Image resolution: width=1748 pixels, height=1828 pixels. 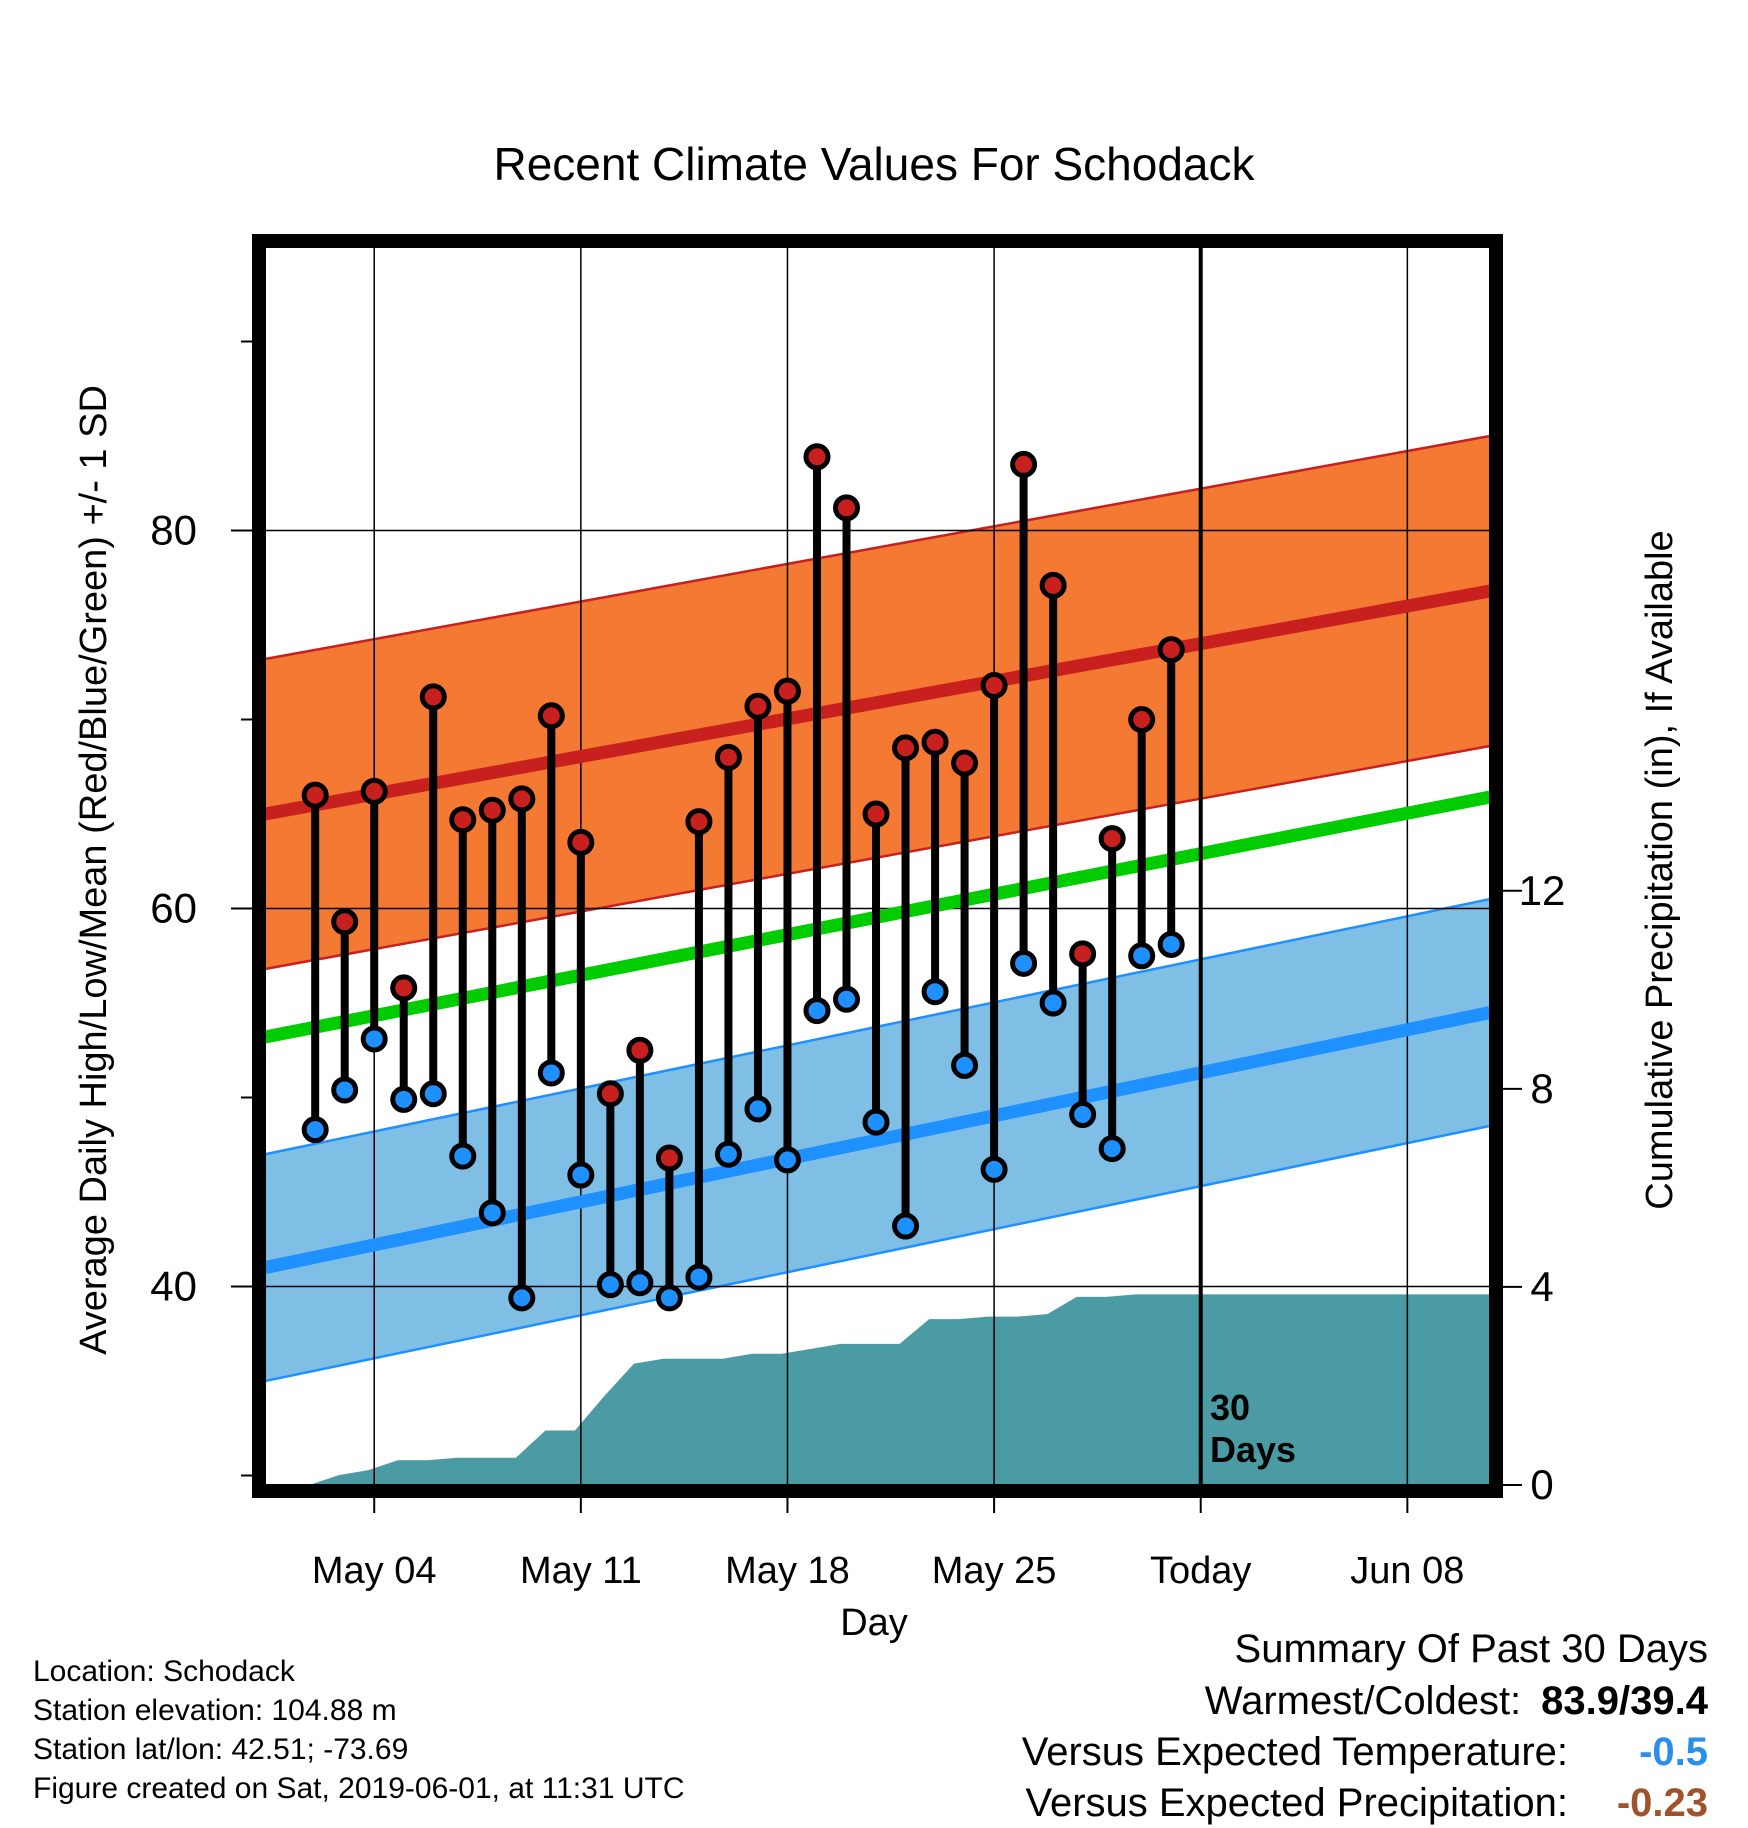 What do you see at coordinates (874, 1623) in the screenshot?
I see `x-axis-label: Day` at bounding box center [874, 1623].